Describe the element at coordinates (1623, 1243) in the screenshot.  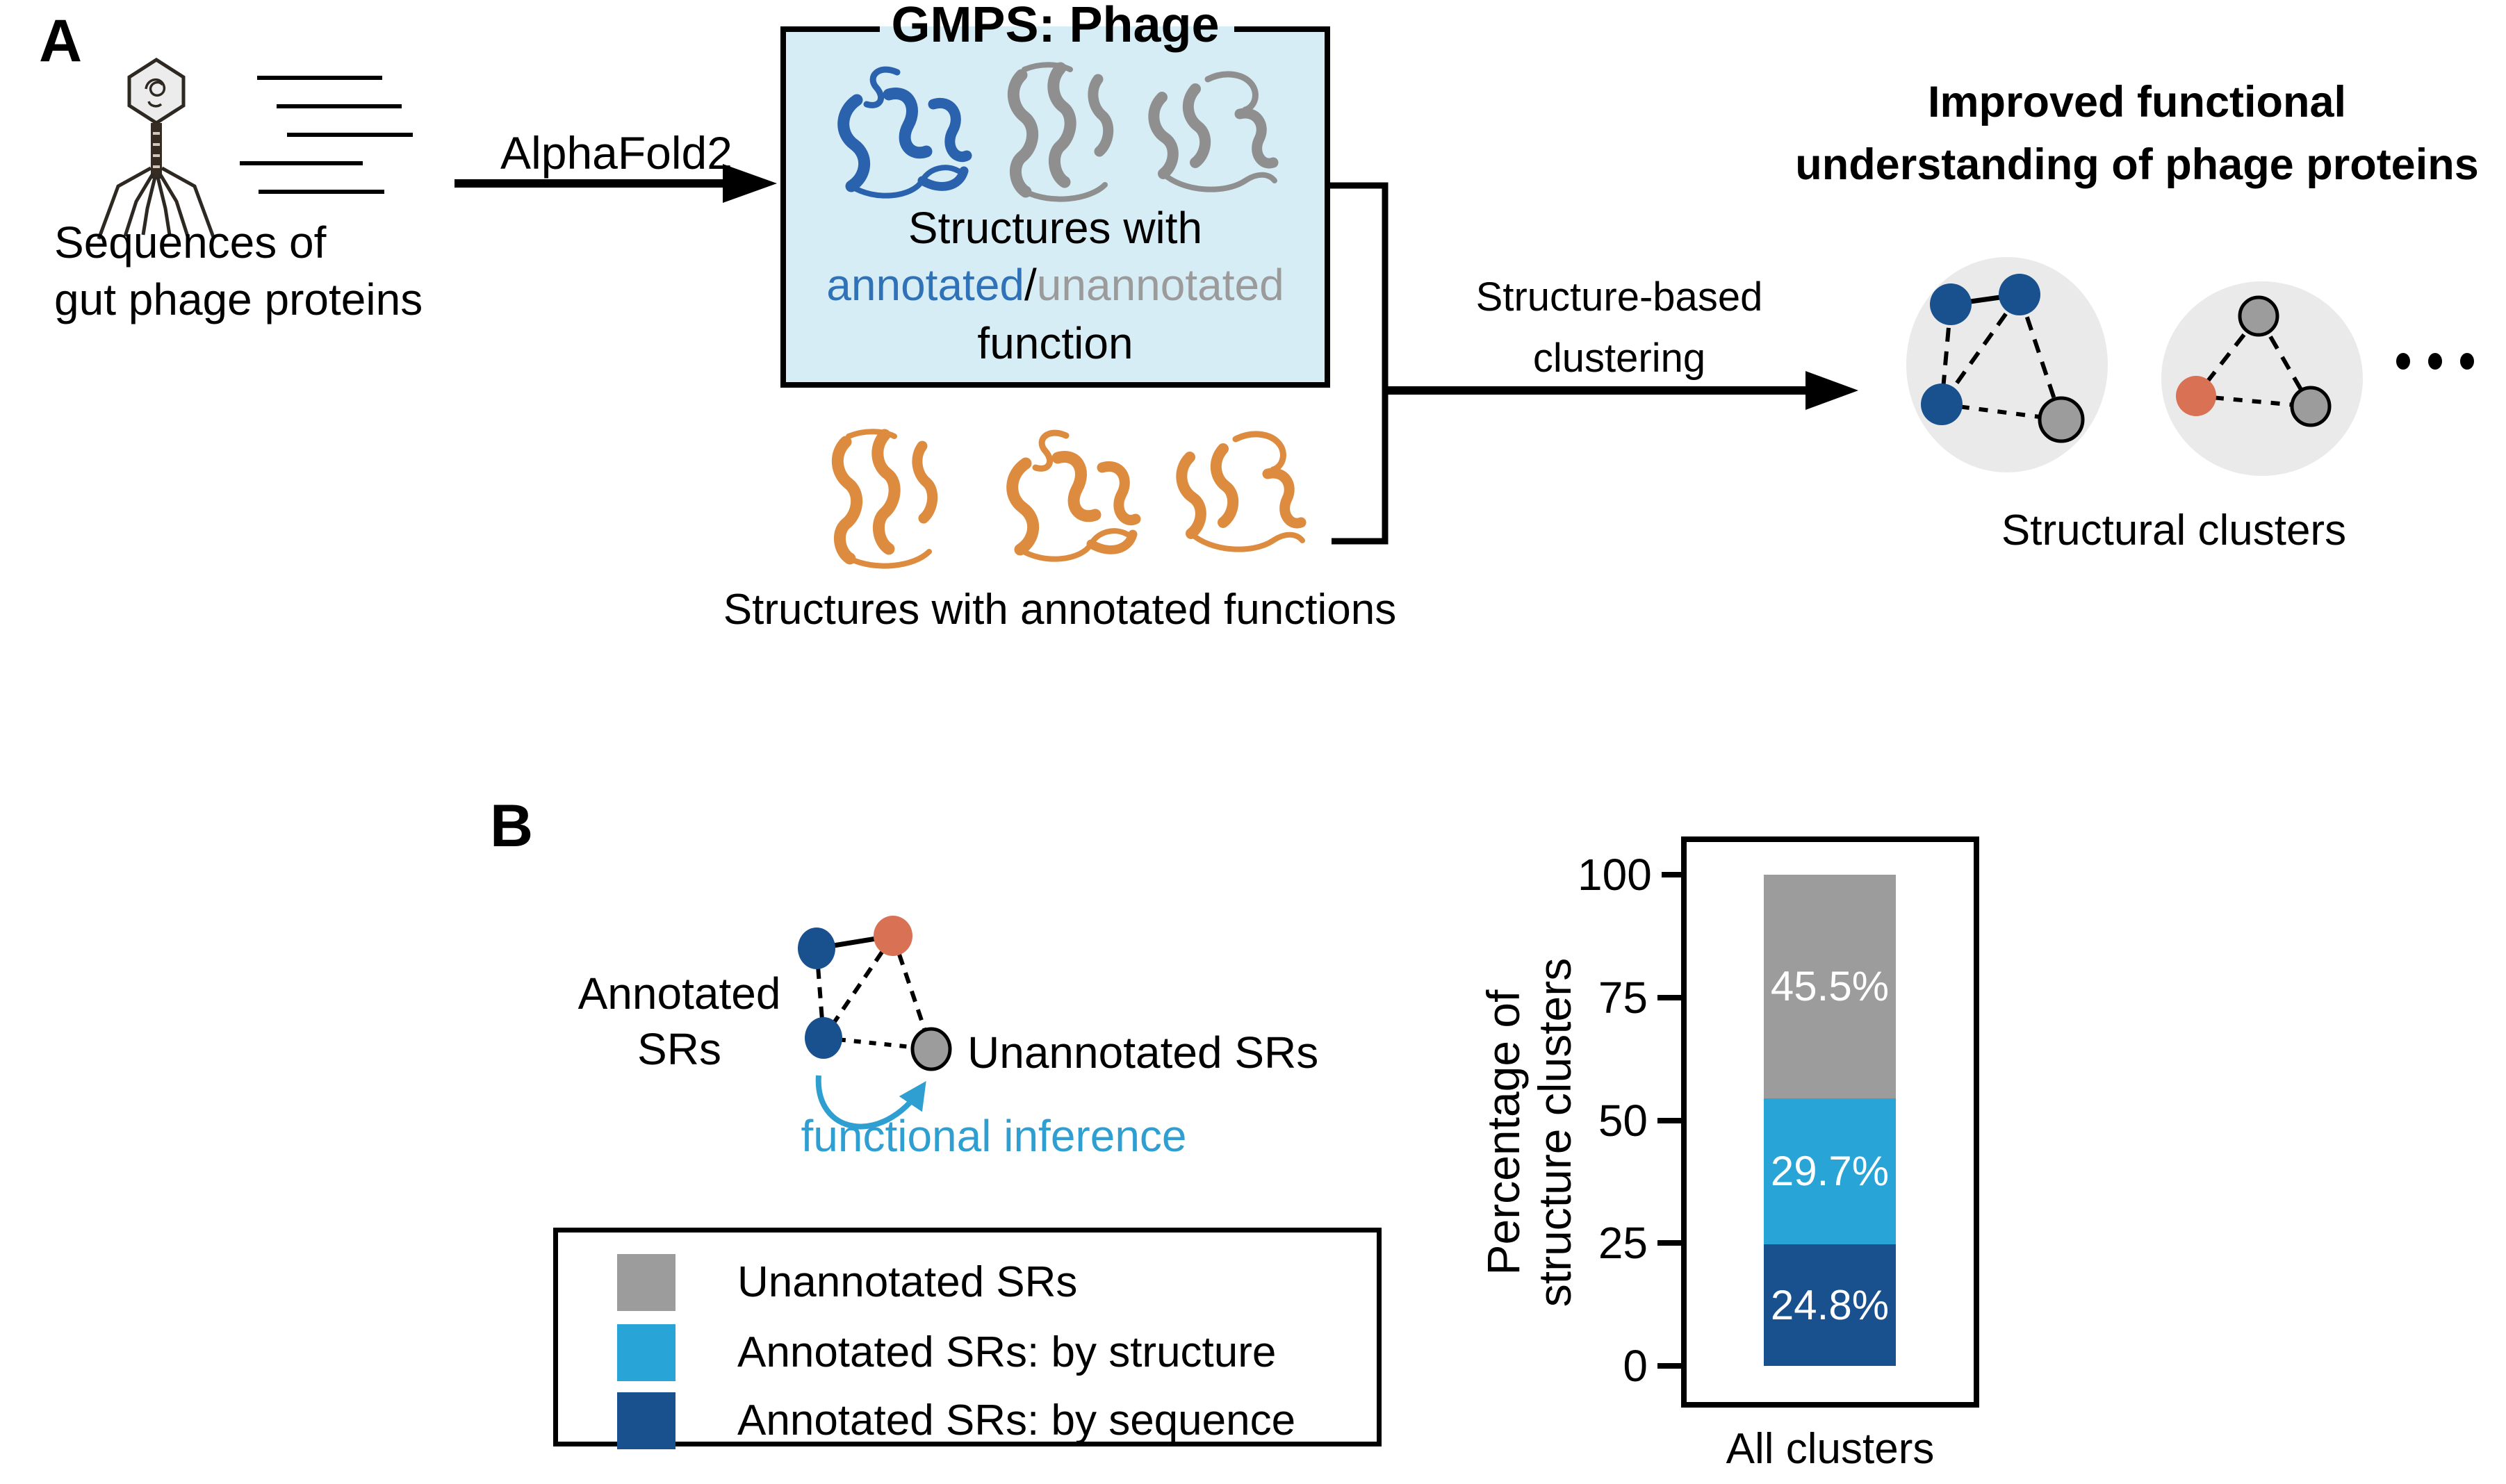
I see `y-tick-label: 25` at that location.